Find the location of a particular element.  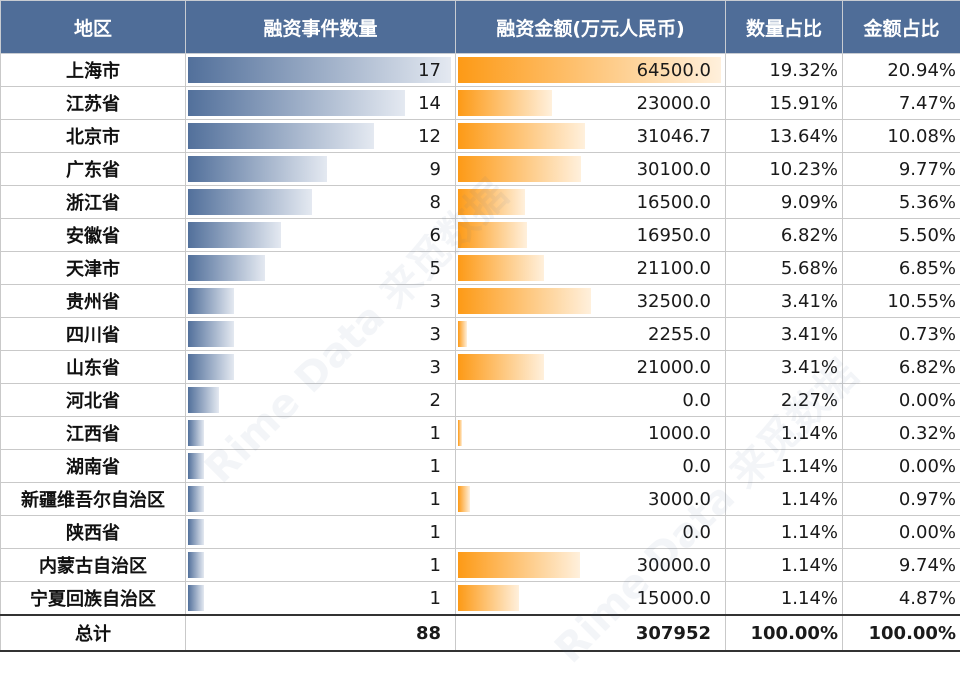

amount-value: 3000.0 is located at coordinates (590, 499).